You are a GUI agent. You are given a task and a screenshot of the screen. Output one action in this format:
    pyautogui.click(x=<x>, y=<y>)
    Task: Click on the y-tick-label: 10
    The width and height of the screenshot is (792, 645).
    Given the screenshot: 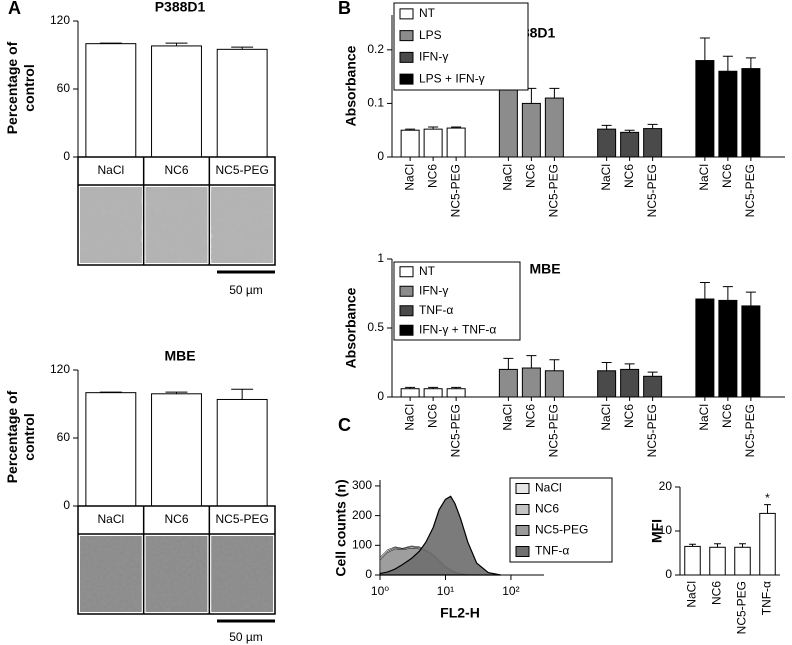 What is the action you would take?
    pyautogui.click(x=666, y=530)
    